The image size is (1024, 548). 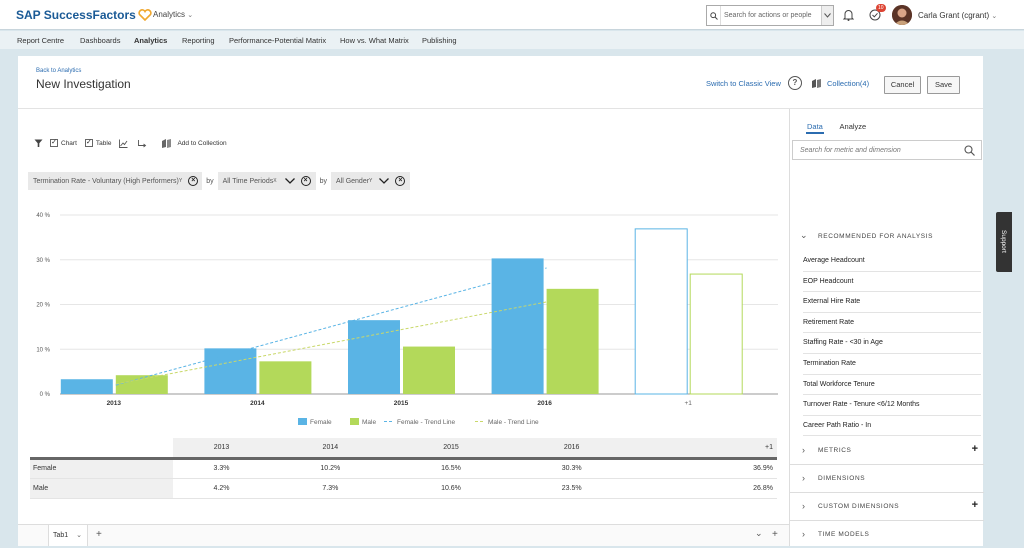 I want to click on save-button: Save, so click(x=943, y=85).